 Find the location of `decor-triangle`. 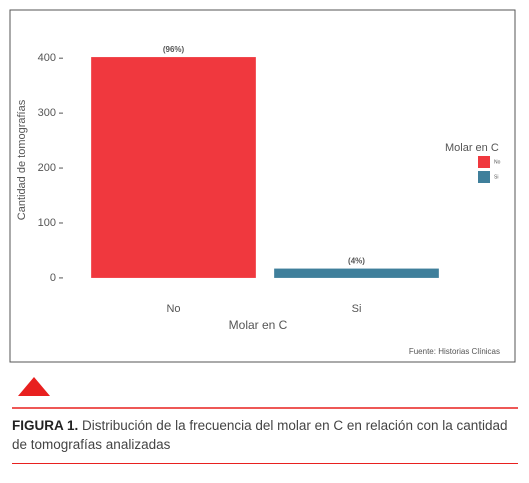

decor-triangle is located at coordinates (34, 386).